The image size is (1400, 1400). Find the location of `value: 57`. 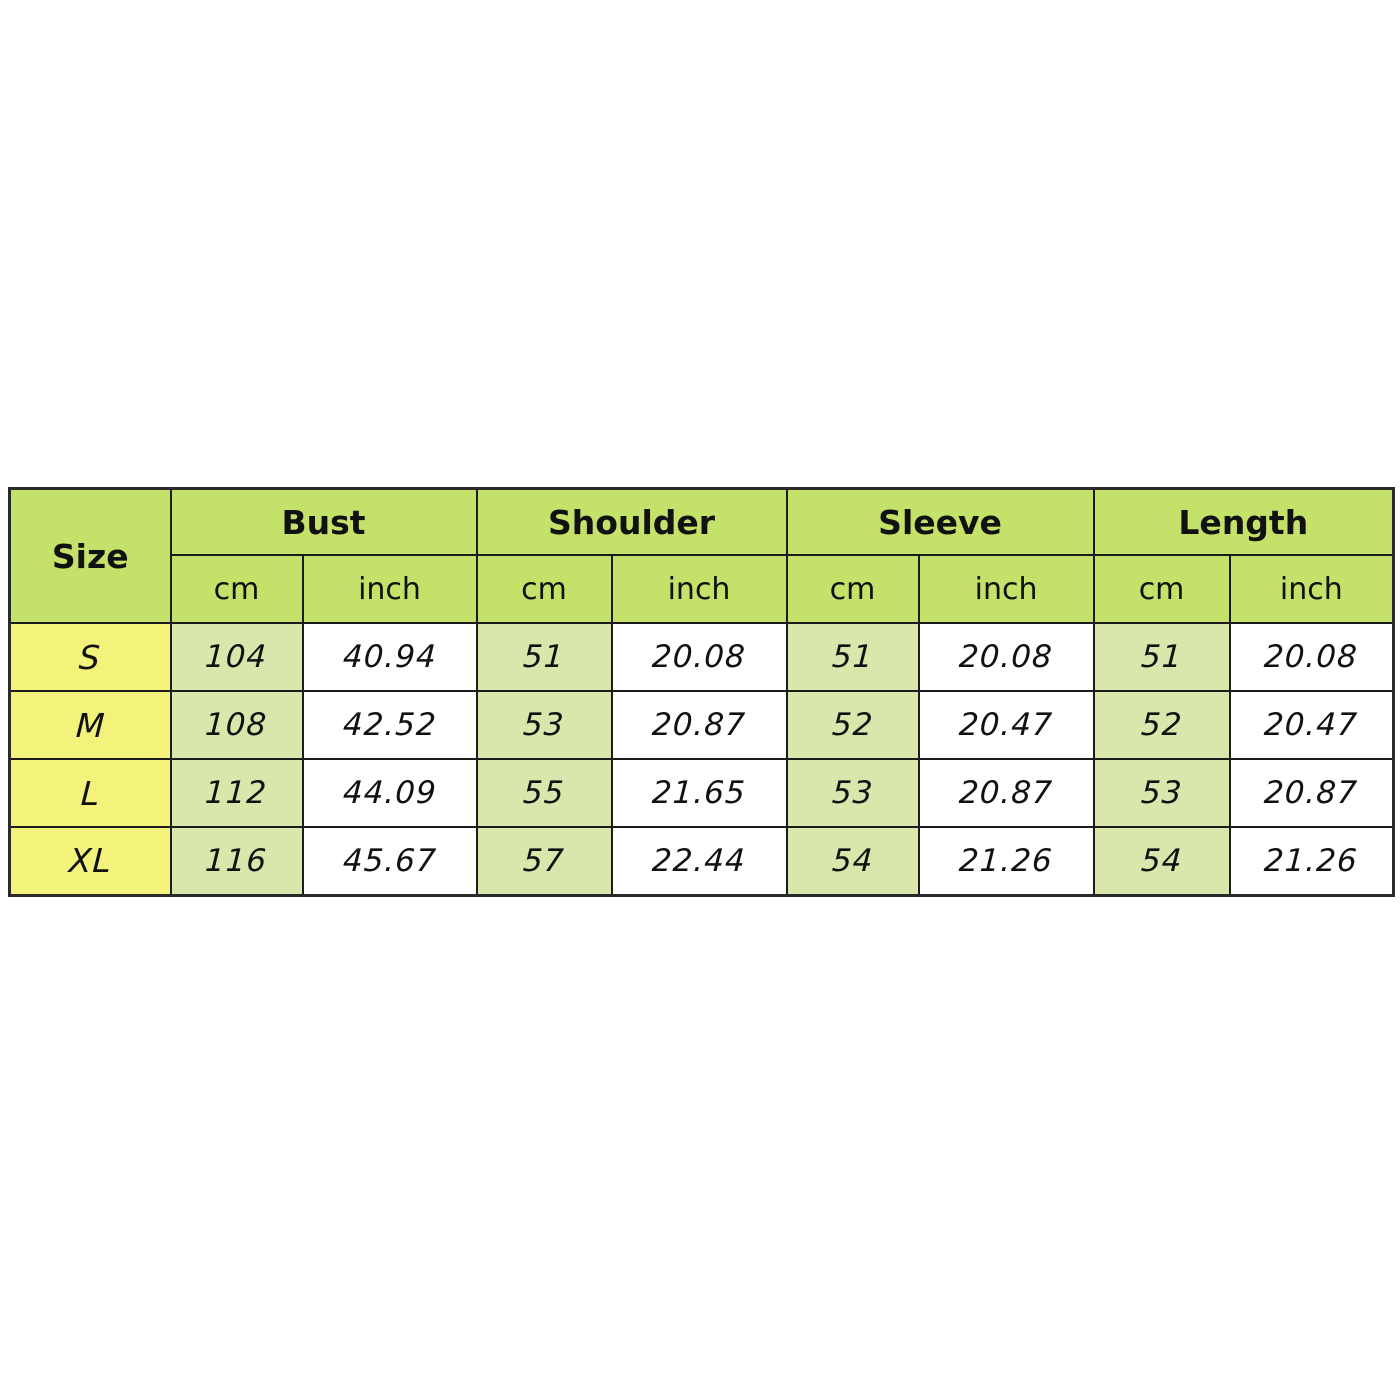

value: 57 is located at coordinates (544, 860).